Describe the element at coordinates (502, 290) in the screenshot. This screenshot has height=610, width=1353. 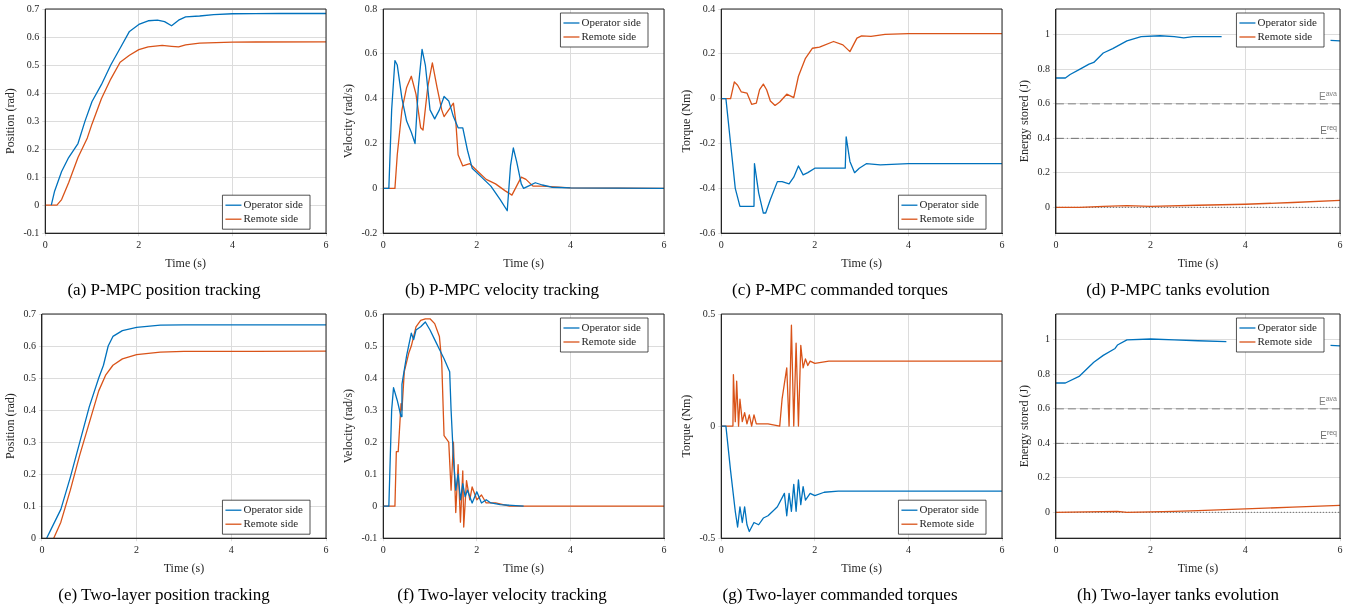
I see `text: (b) P-MPC velocity tracking` at that location.